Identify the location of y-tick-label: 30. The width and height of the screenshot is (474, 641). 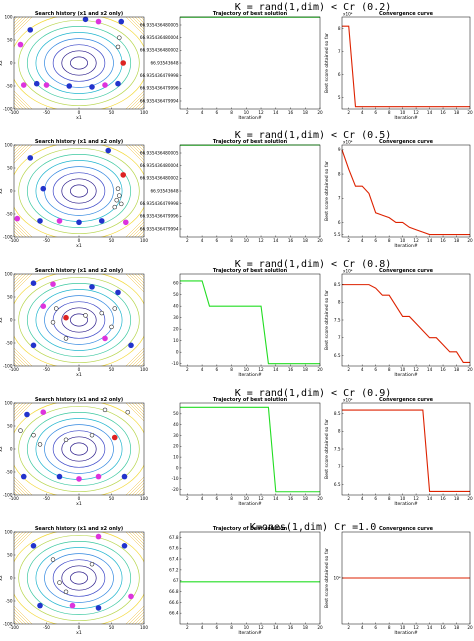
(176, 435).